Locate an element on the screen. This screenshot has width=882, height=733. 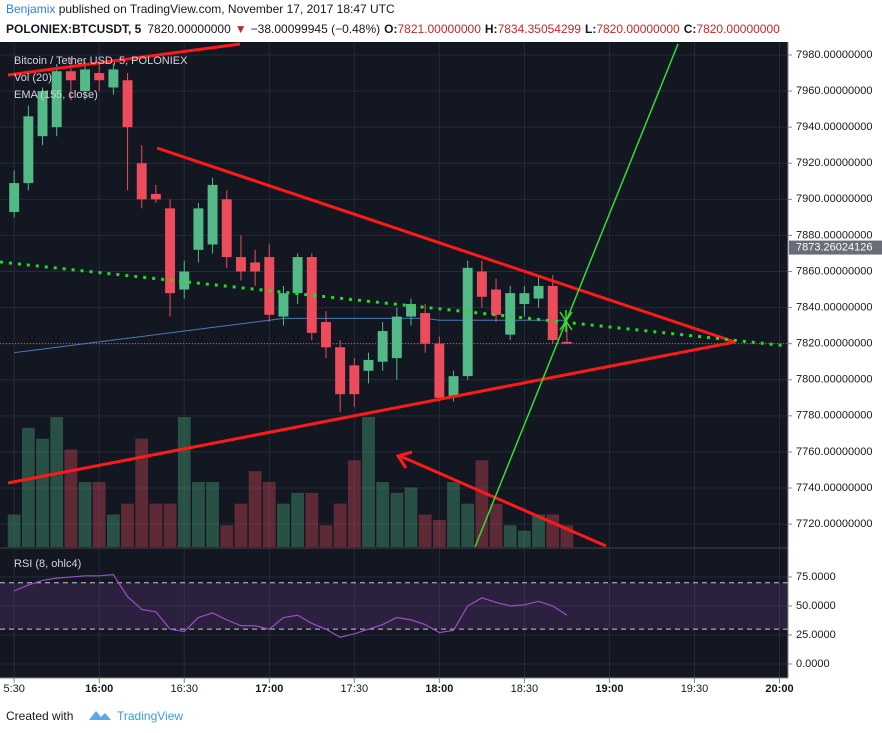
y-tick-label: 7880.00000000 is located at coordinates (834, 235).